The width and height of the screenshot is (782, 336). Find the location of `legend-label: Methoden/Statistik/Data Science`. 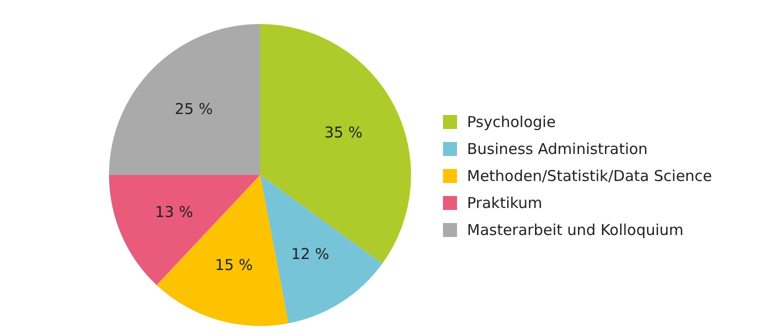

legend-label: Methoden/Statistik/Data Science is located at coordinates (589, 176).